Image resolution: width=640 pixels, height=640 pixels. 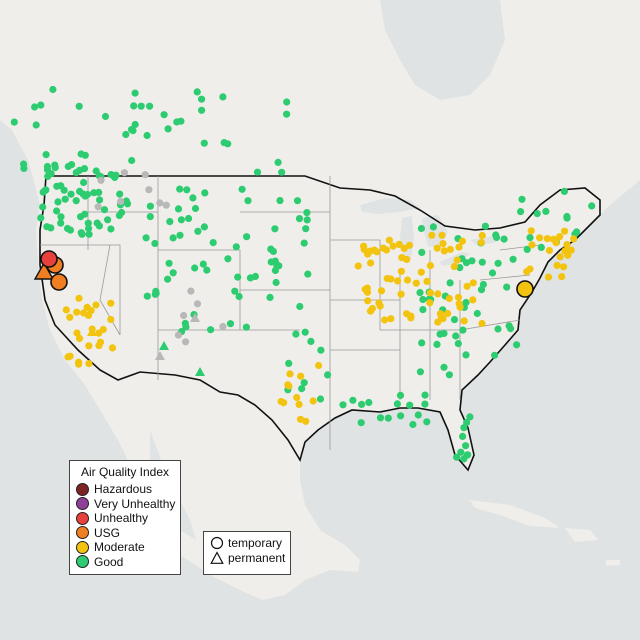 I want to click on hudson-bay, so click(x=442, y=50).